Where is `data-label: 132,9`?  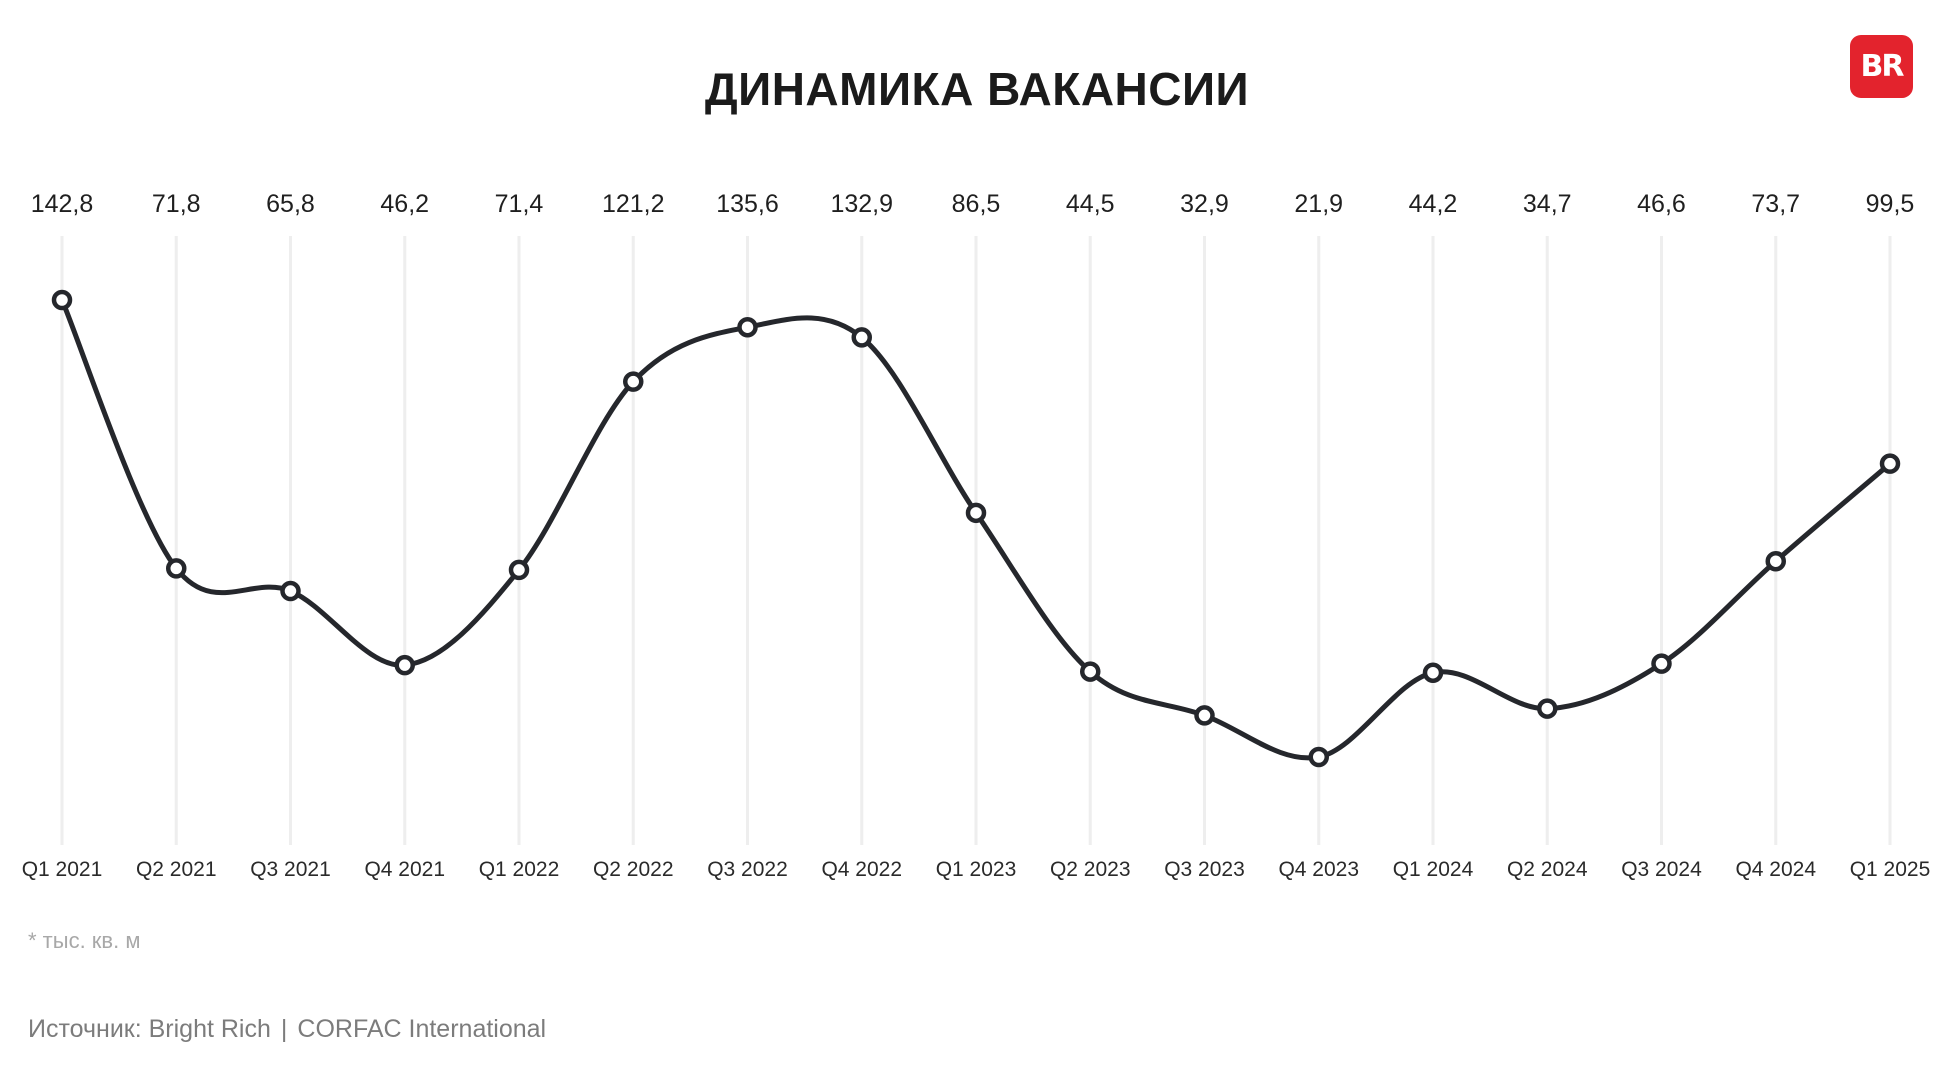 data-label: 132,9 is located at coordinates (861, 204).